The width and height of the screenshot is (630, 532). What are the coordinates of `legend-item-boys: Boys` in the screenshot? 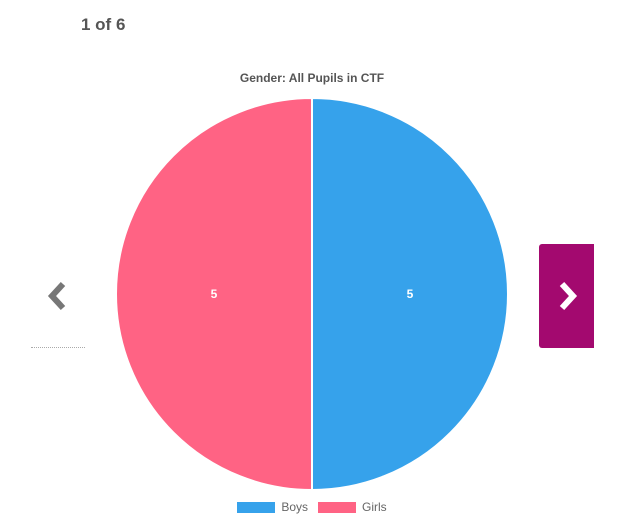 It's located at (272, 507).